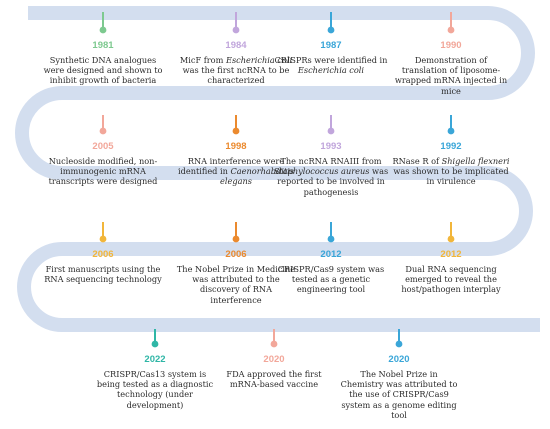  Describe the element at coordinates (236, 30) in the screenshot. I see `event-1984-pin-dot` at that location.